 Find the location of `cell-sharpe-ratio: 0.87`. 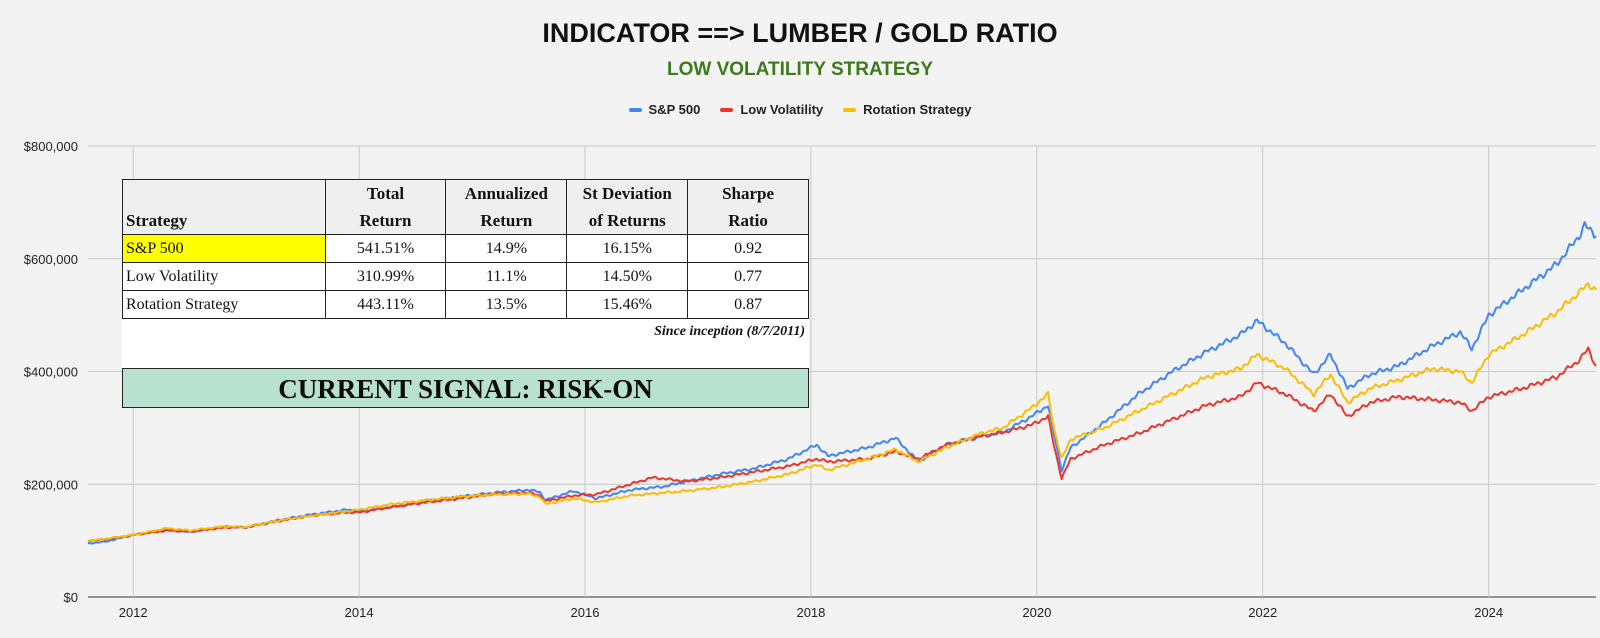

cell-sharpe-ratio: 0.87 is located at coordinates (748, 304).